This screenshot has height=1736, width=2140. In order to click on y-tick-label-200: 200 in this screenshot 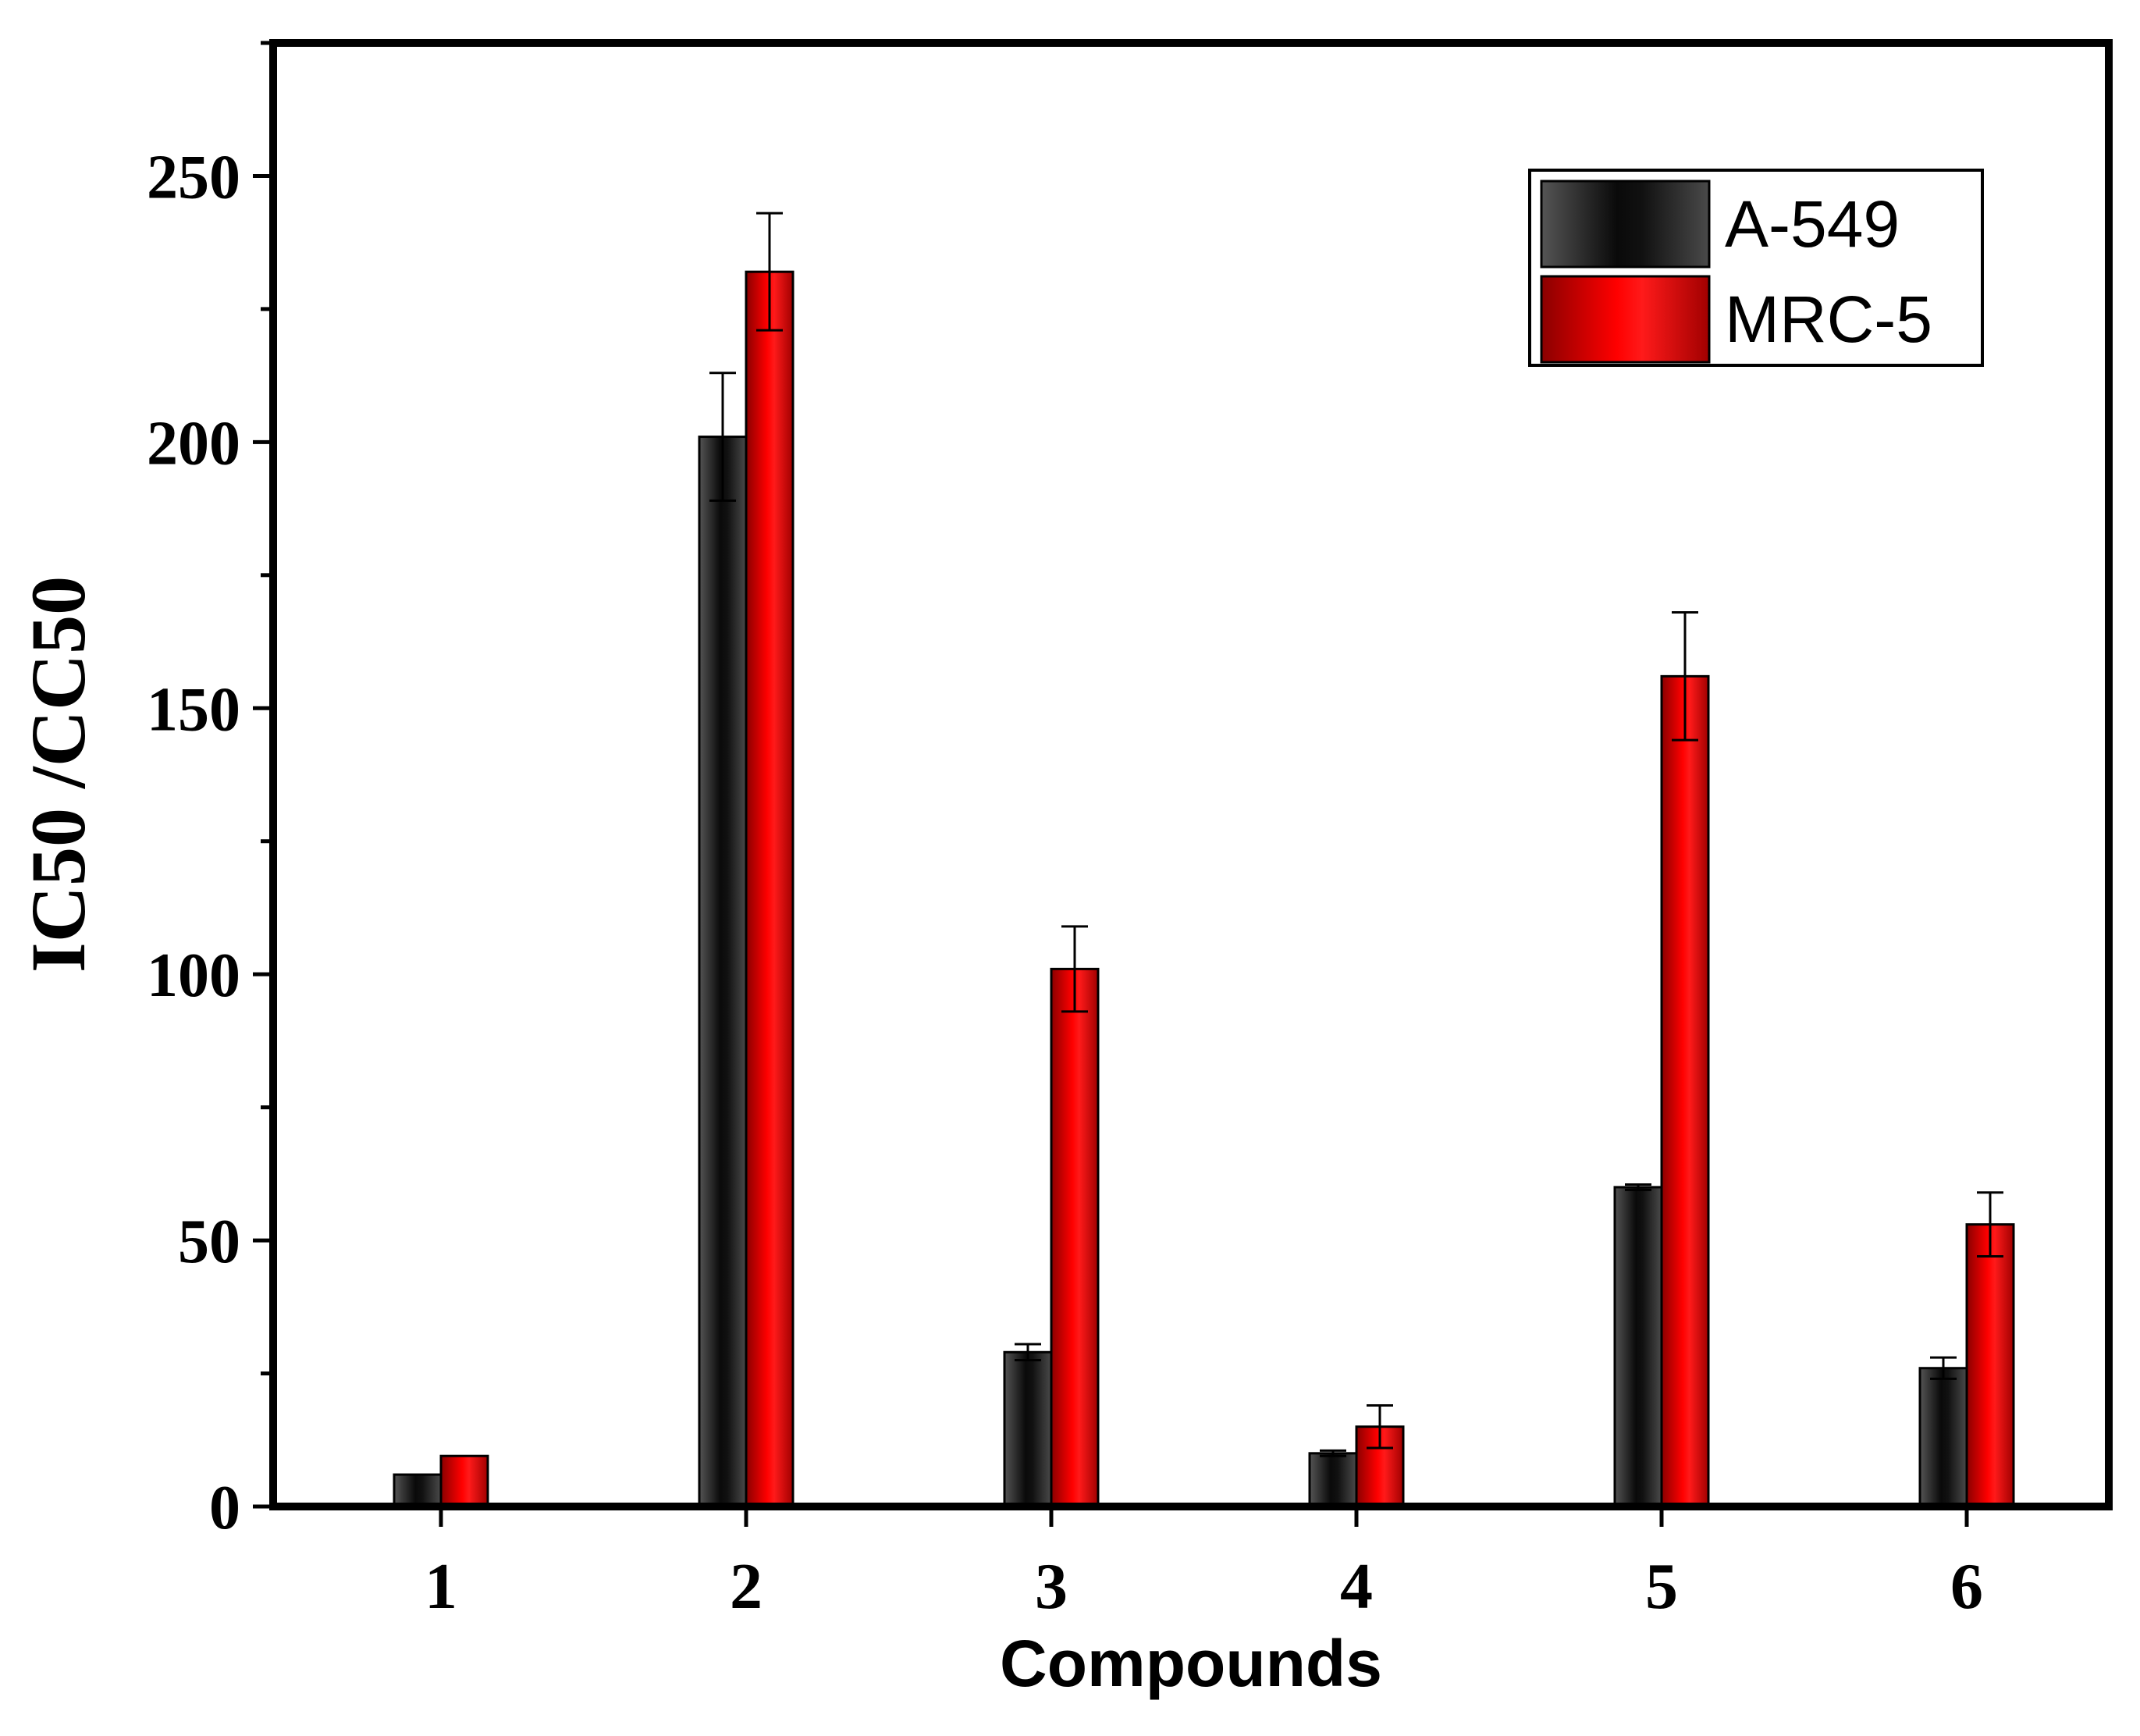, I will do `click(194, 444)`.